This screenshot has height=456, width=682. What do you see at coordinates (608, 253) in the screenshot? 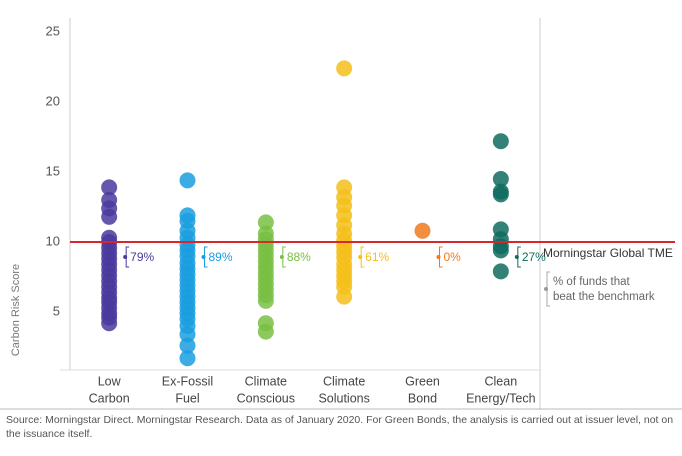
I see `benchmark-label: Morningstar Global TME` at bounding box center [608, 253].